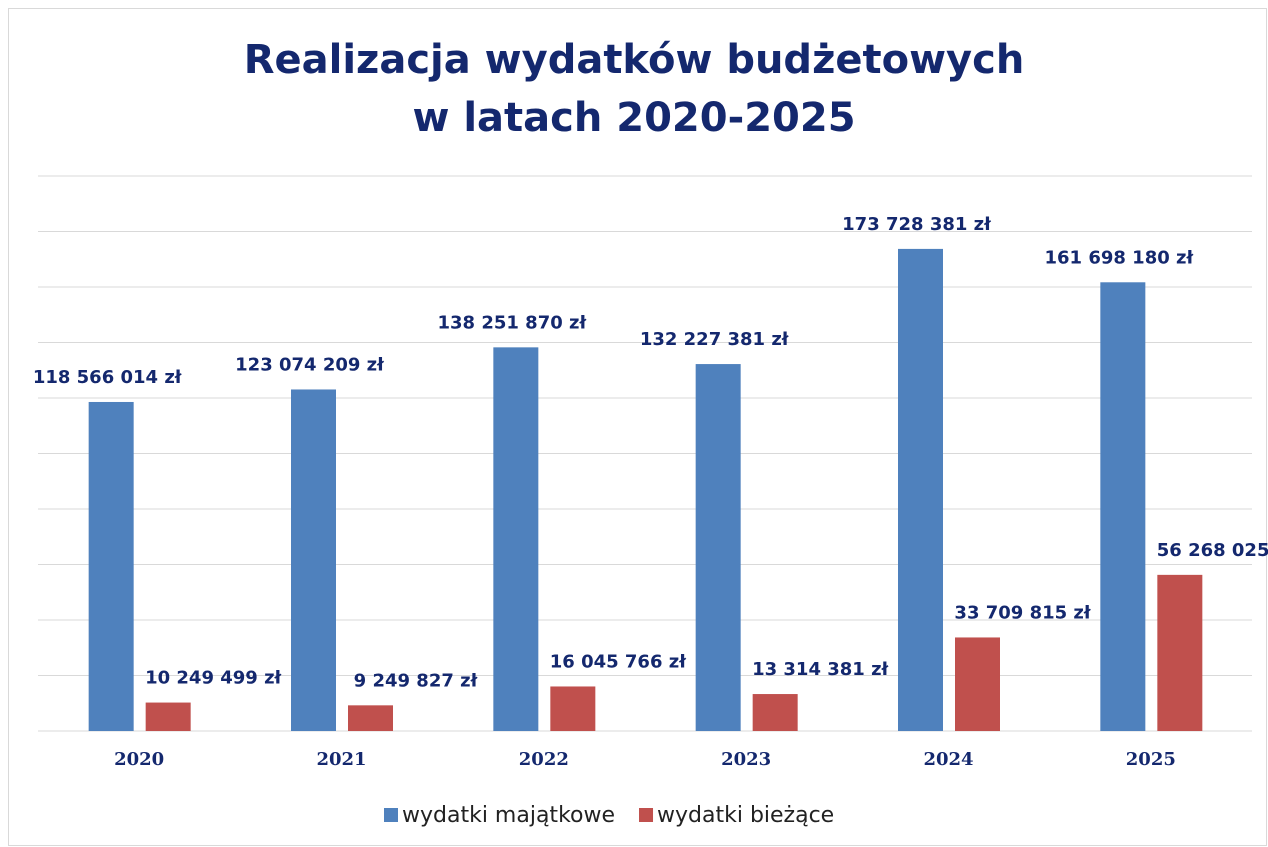  Describe the element at coordinates (213, 678) in the screenshot. I see `data-label: 10 249 499 zł` at that location.